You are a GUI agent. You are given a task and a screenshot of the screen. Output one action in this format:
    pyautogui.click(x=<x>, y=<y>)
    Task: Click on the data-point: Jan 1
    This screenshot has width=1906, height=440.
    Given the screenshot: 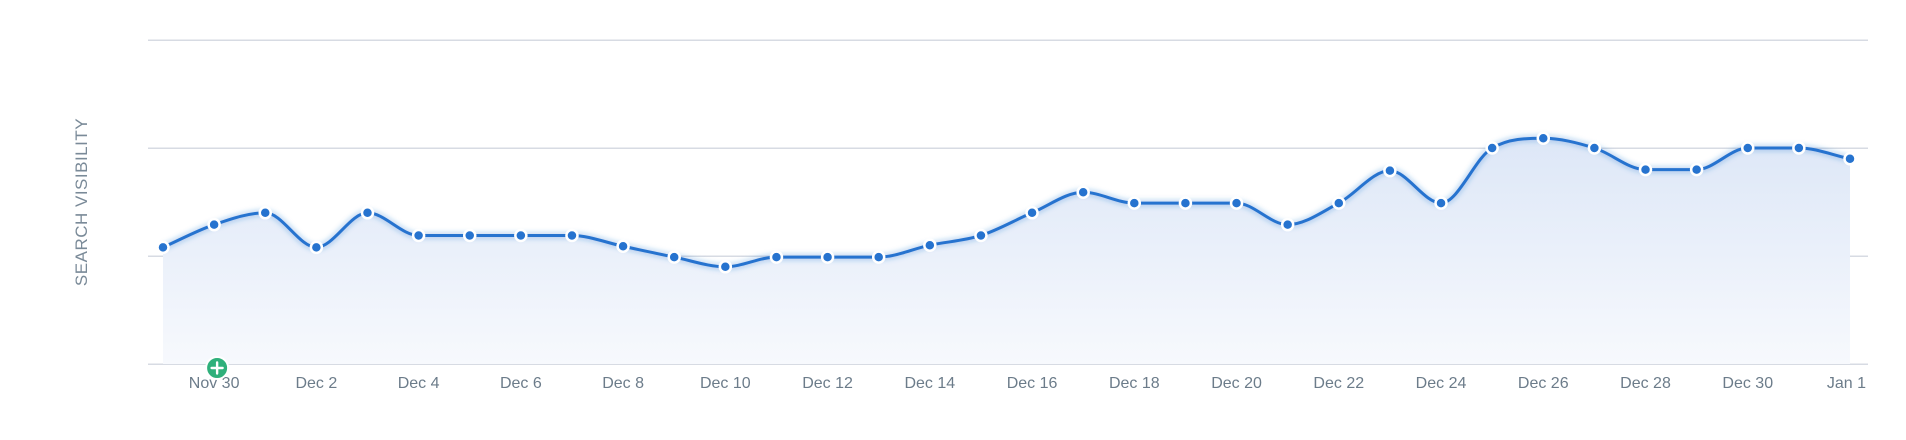 What is the action you would take?
    pyautogui.click(x=1850, y=159)
    